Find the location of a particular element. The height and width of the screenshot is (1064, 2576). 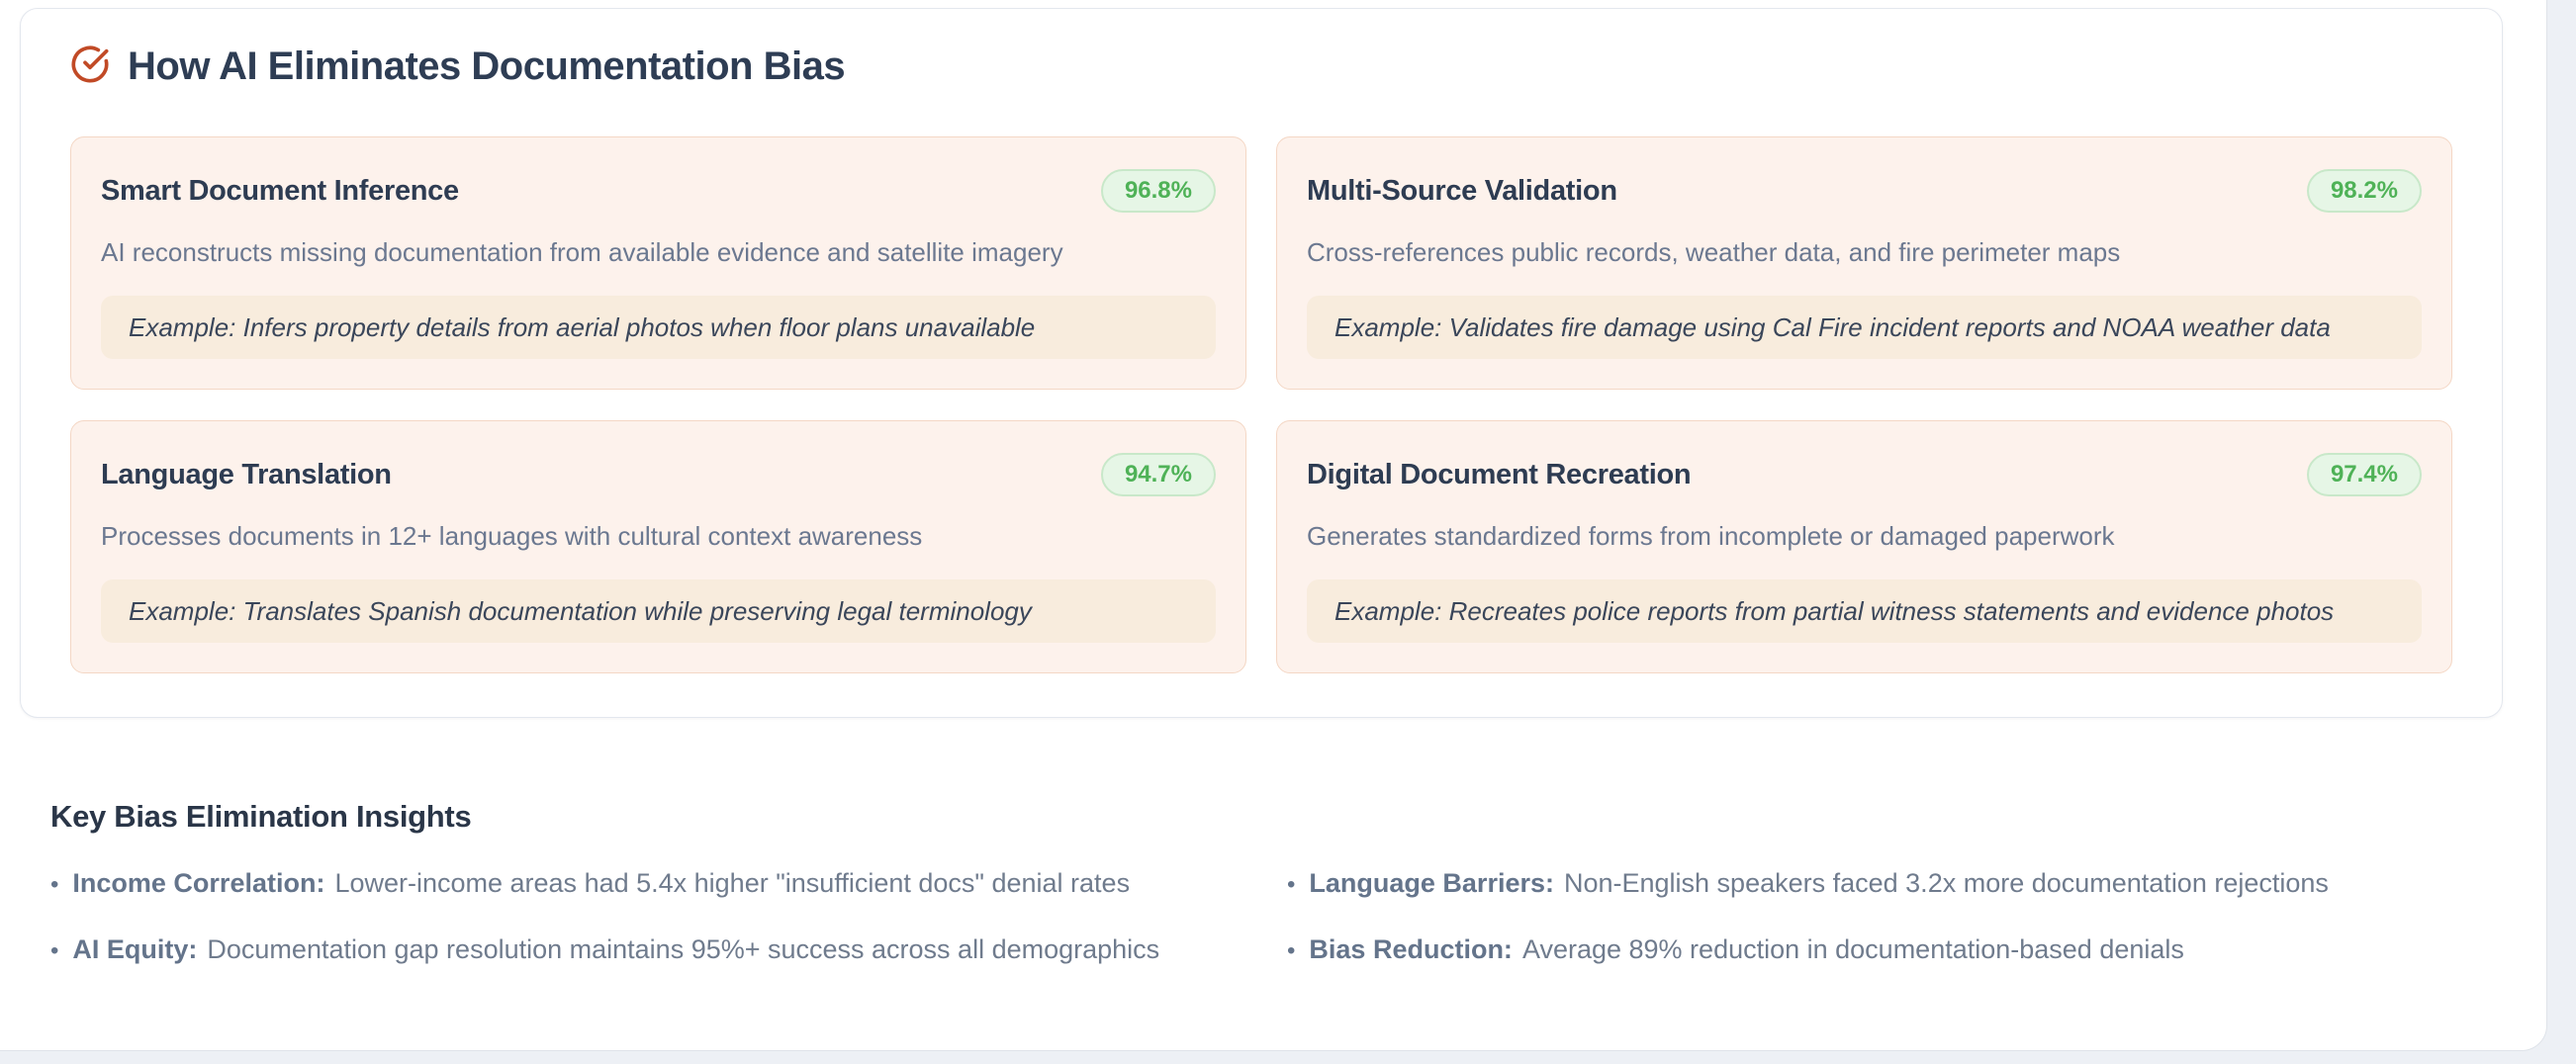

panel-title: How AI Eliminates Documentation Bias is located at coordinates (487, 66).